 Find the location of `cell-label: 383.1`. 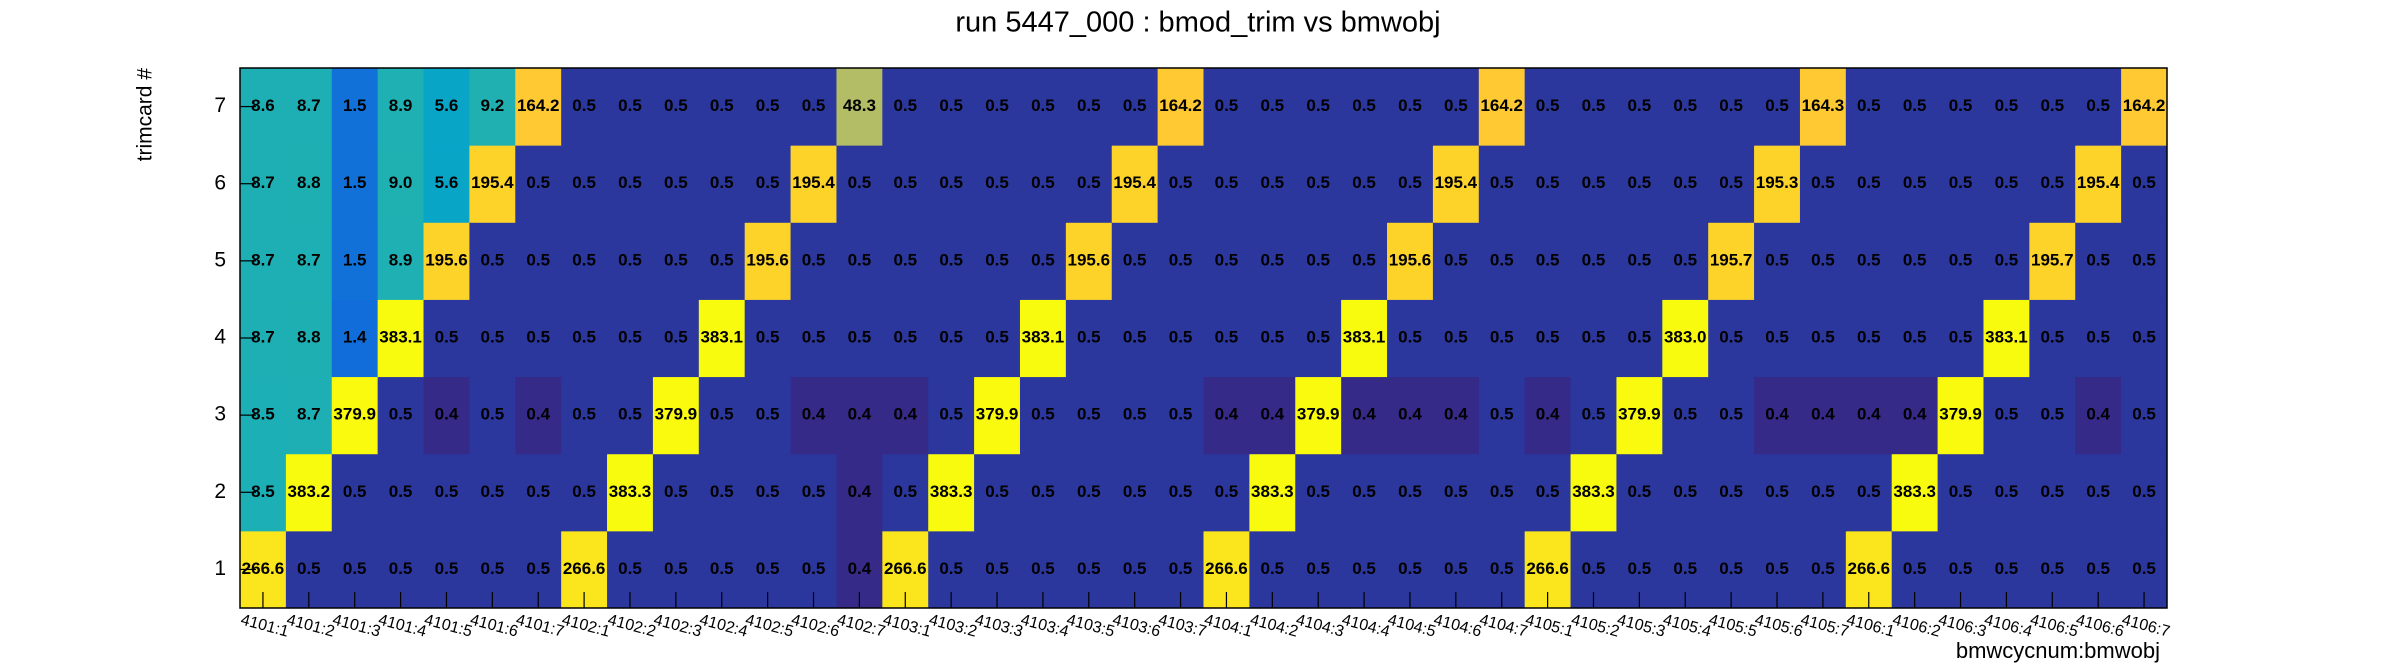

cell-label: 383.1 is located at coordinates (2006, 336).